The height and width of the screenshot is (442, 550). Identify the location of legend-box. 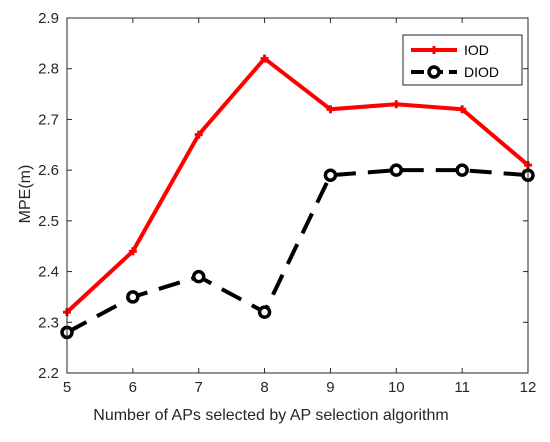
(462, 60).